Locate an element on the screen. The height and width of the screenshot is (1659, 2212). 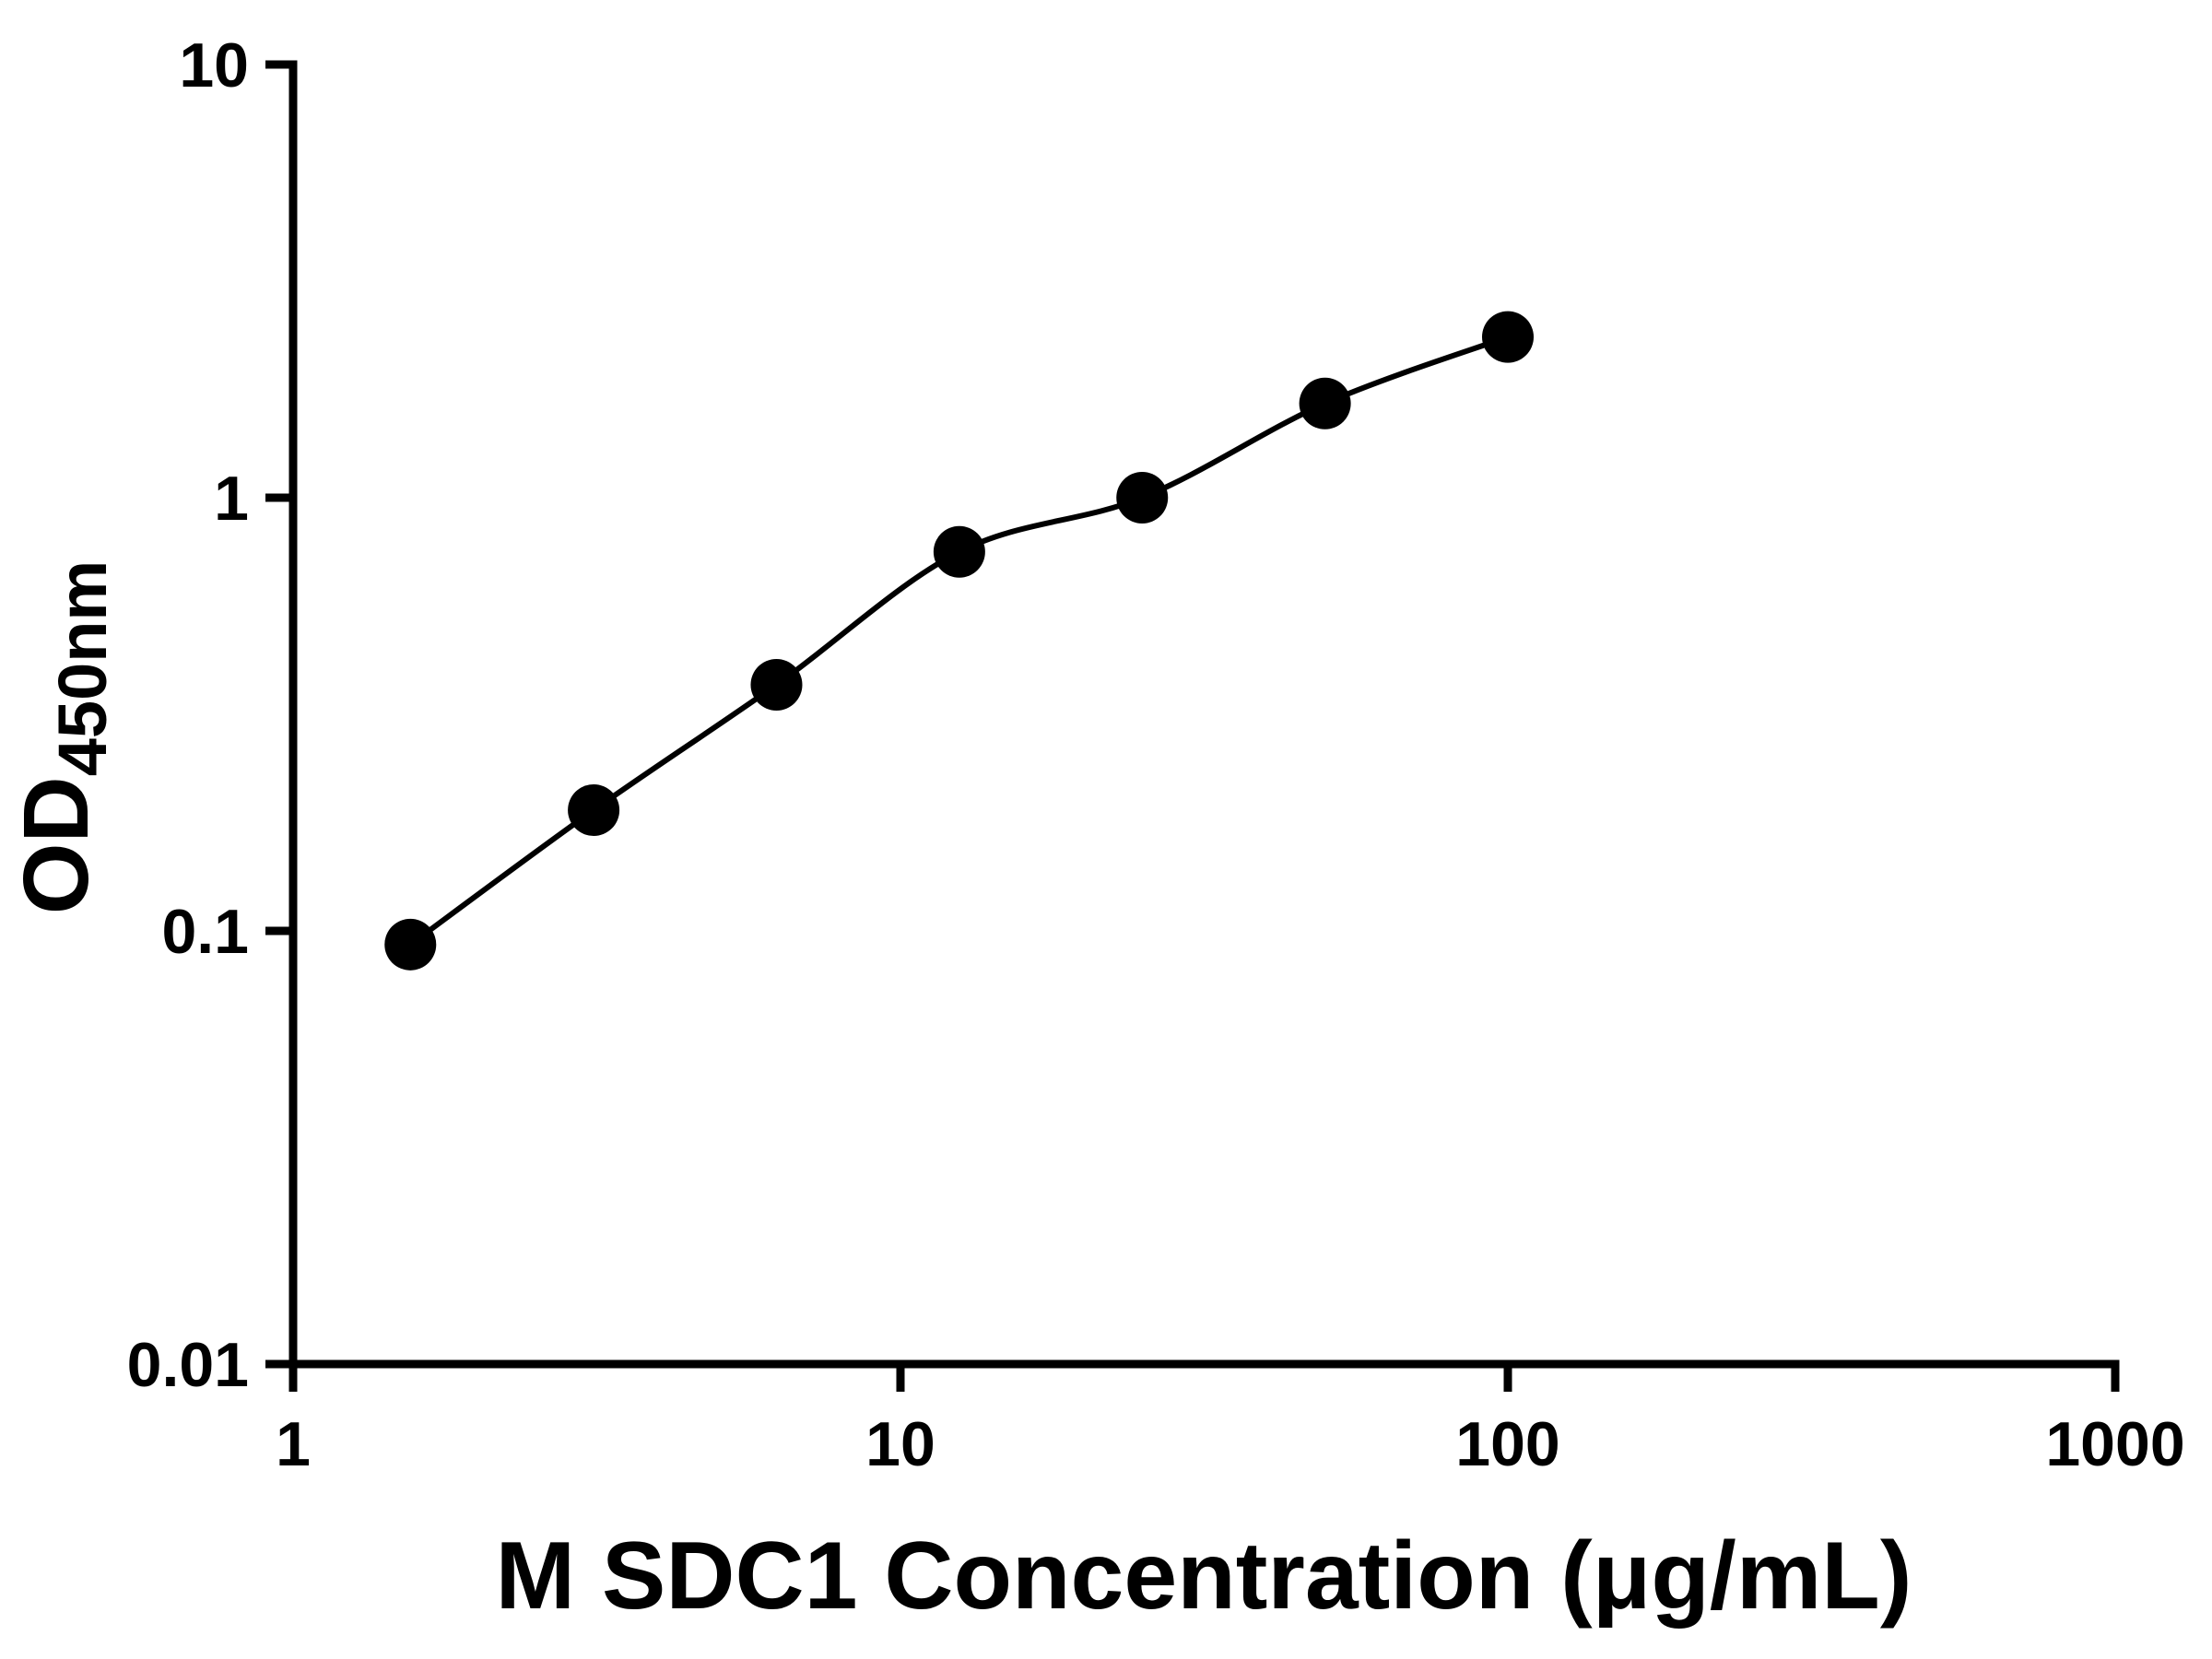
y-axis-title-main: OD is located at coordinates (56, 845).